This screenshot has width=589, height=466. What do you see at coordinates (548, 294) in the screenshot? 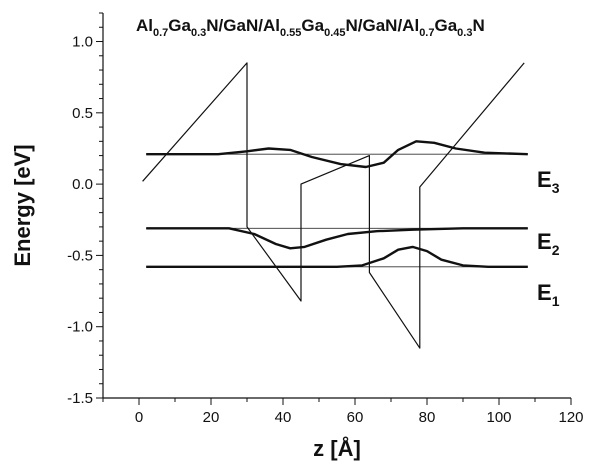
I see `level-label-e1: E1` at bounding box center [548, 294].